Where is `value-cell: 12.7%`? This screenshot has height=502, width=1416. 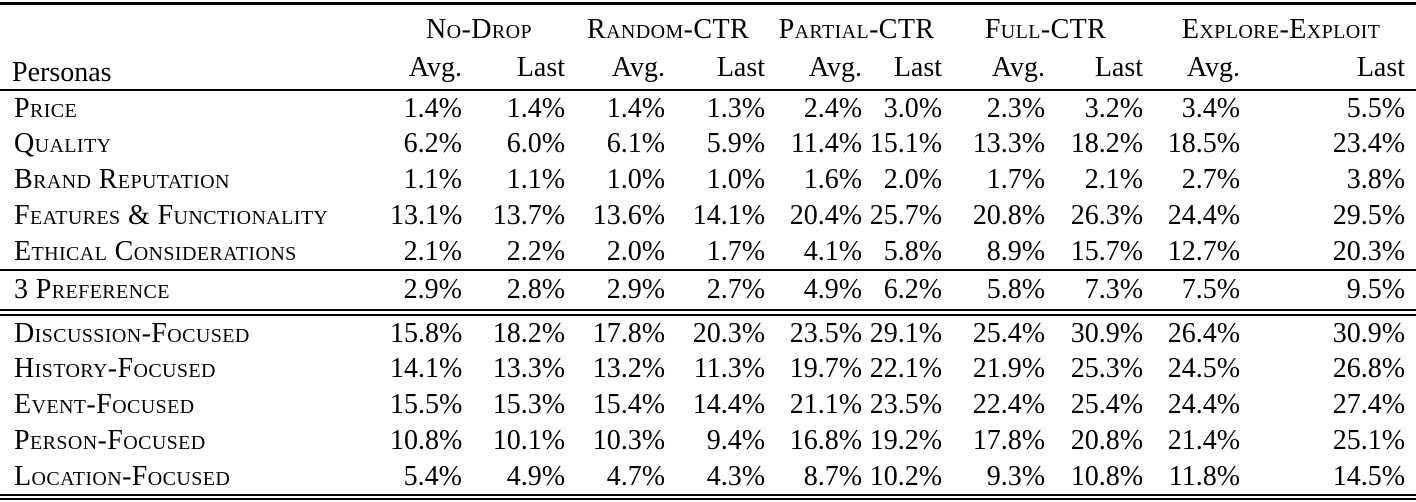 value-cell: 12.7% is located at coordinates (1204, 251).